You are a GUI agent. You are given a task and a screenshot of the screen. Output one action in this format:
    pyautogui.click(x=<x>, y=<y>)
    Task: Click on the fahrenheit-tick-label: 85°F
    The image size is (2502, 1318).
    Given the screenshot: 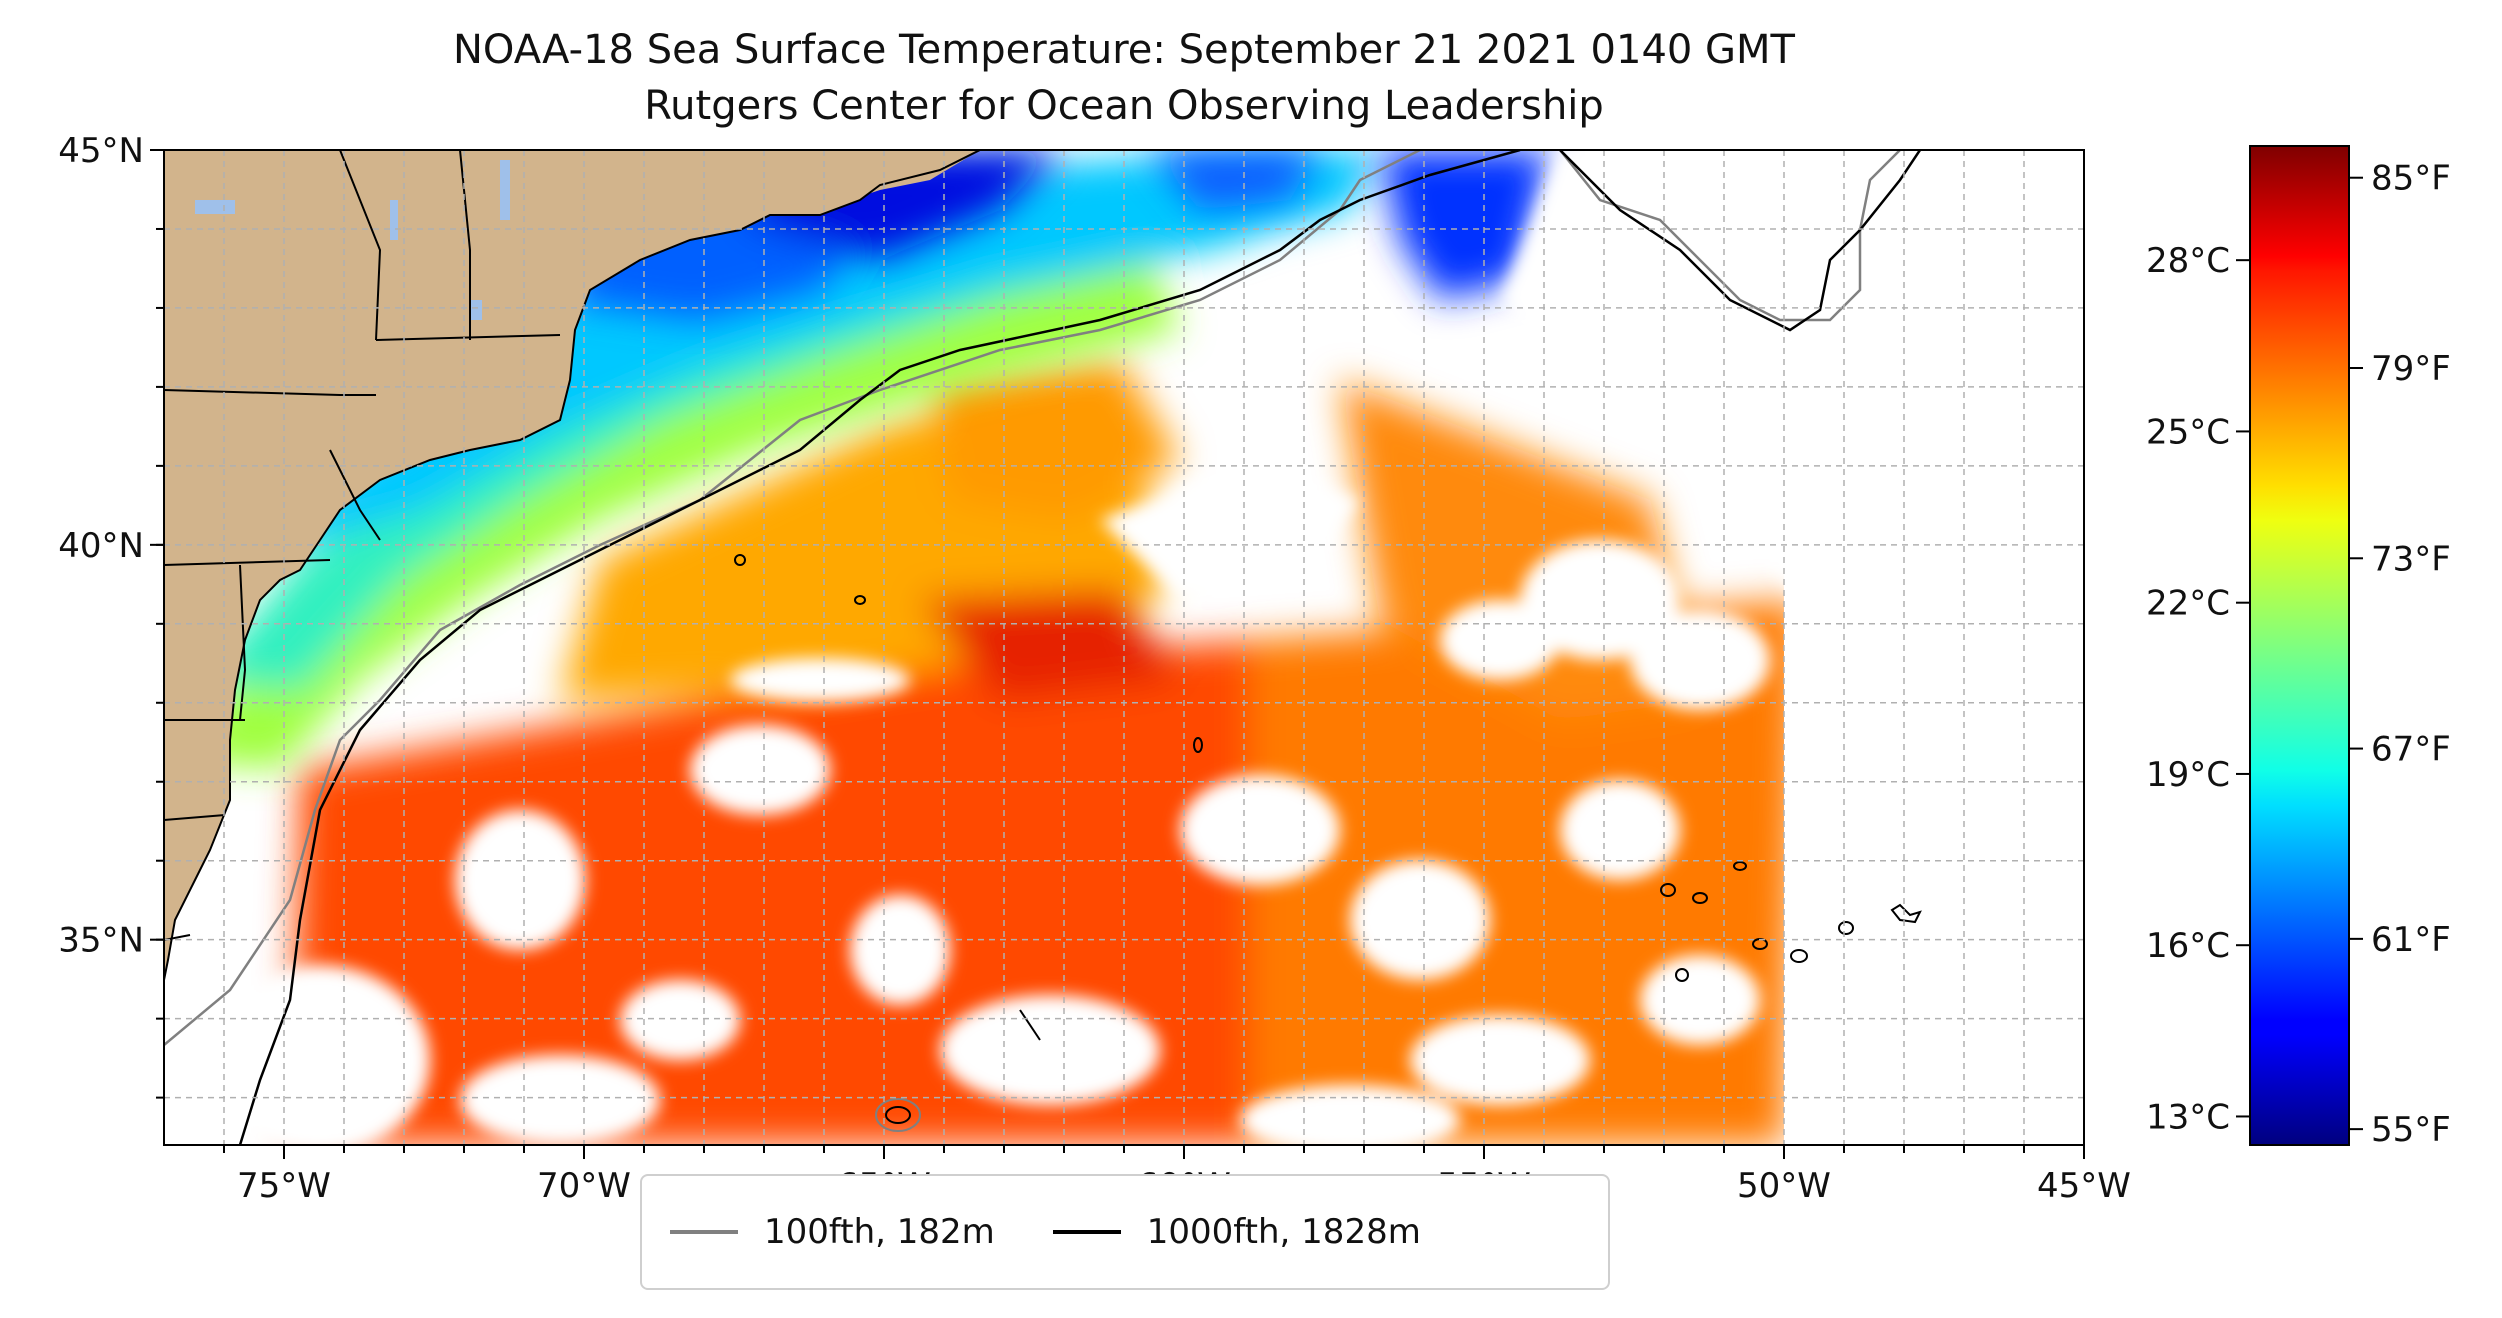 What is the action you would take?
    pyautogui.click(x=2411, y=179)
    